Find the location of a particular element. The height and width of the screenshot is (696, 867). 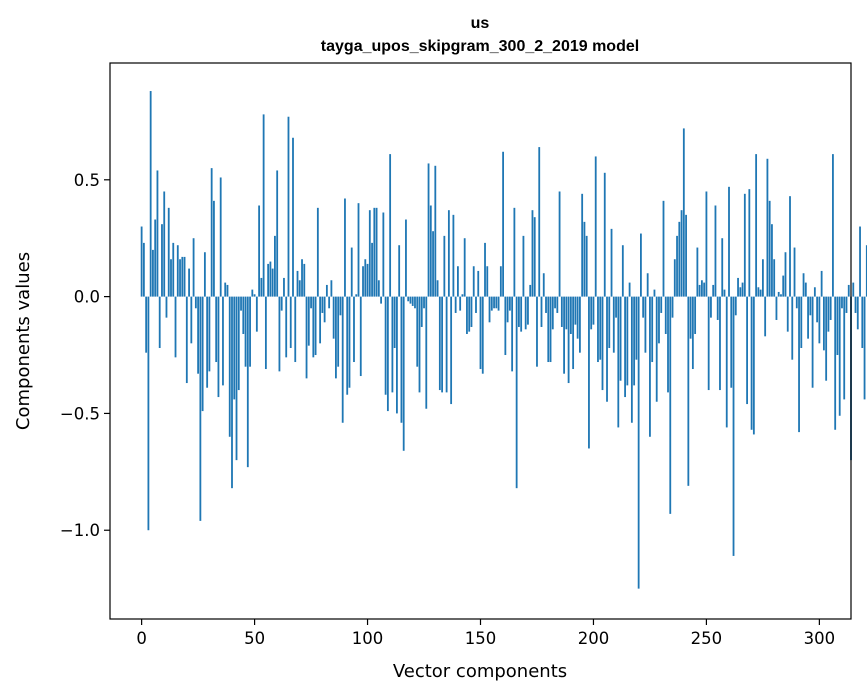

x-tick-label-0: 0 is located at coordinates (141, 638).